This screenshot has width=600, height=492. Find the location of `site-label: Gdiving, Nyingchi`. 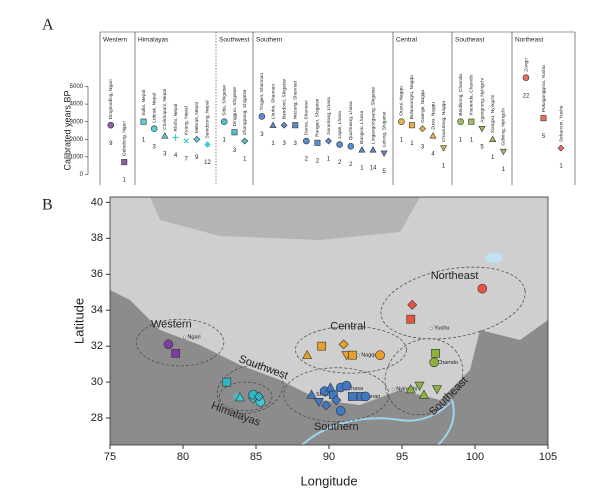

site-label: Gdiving, Nyingchi is located at coordinates (504, 126).